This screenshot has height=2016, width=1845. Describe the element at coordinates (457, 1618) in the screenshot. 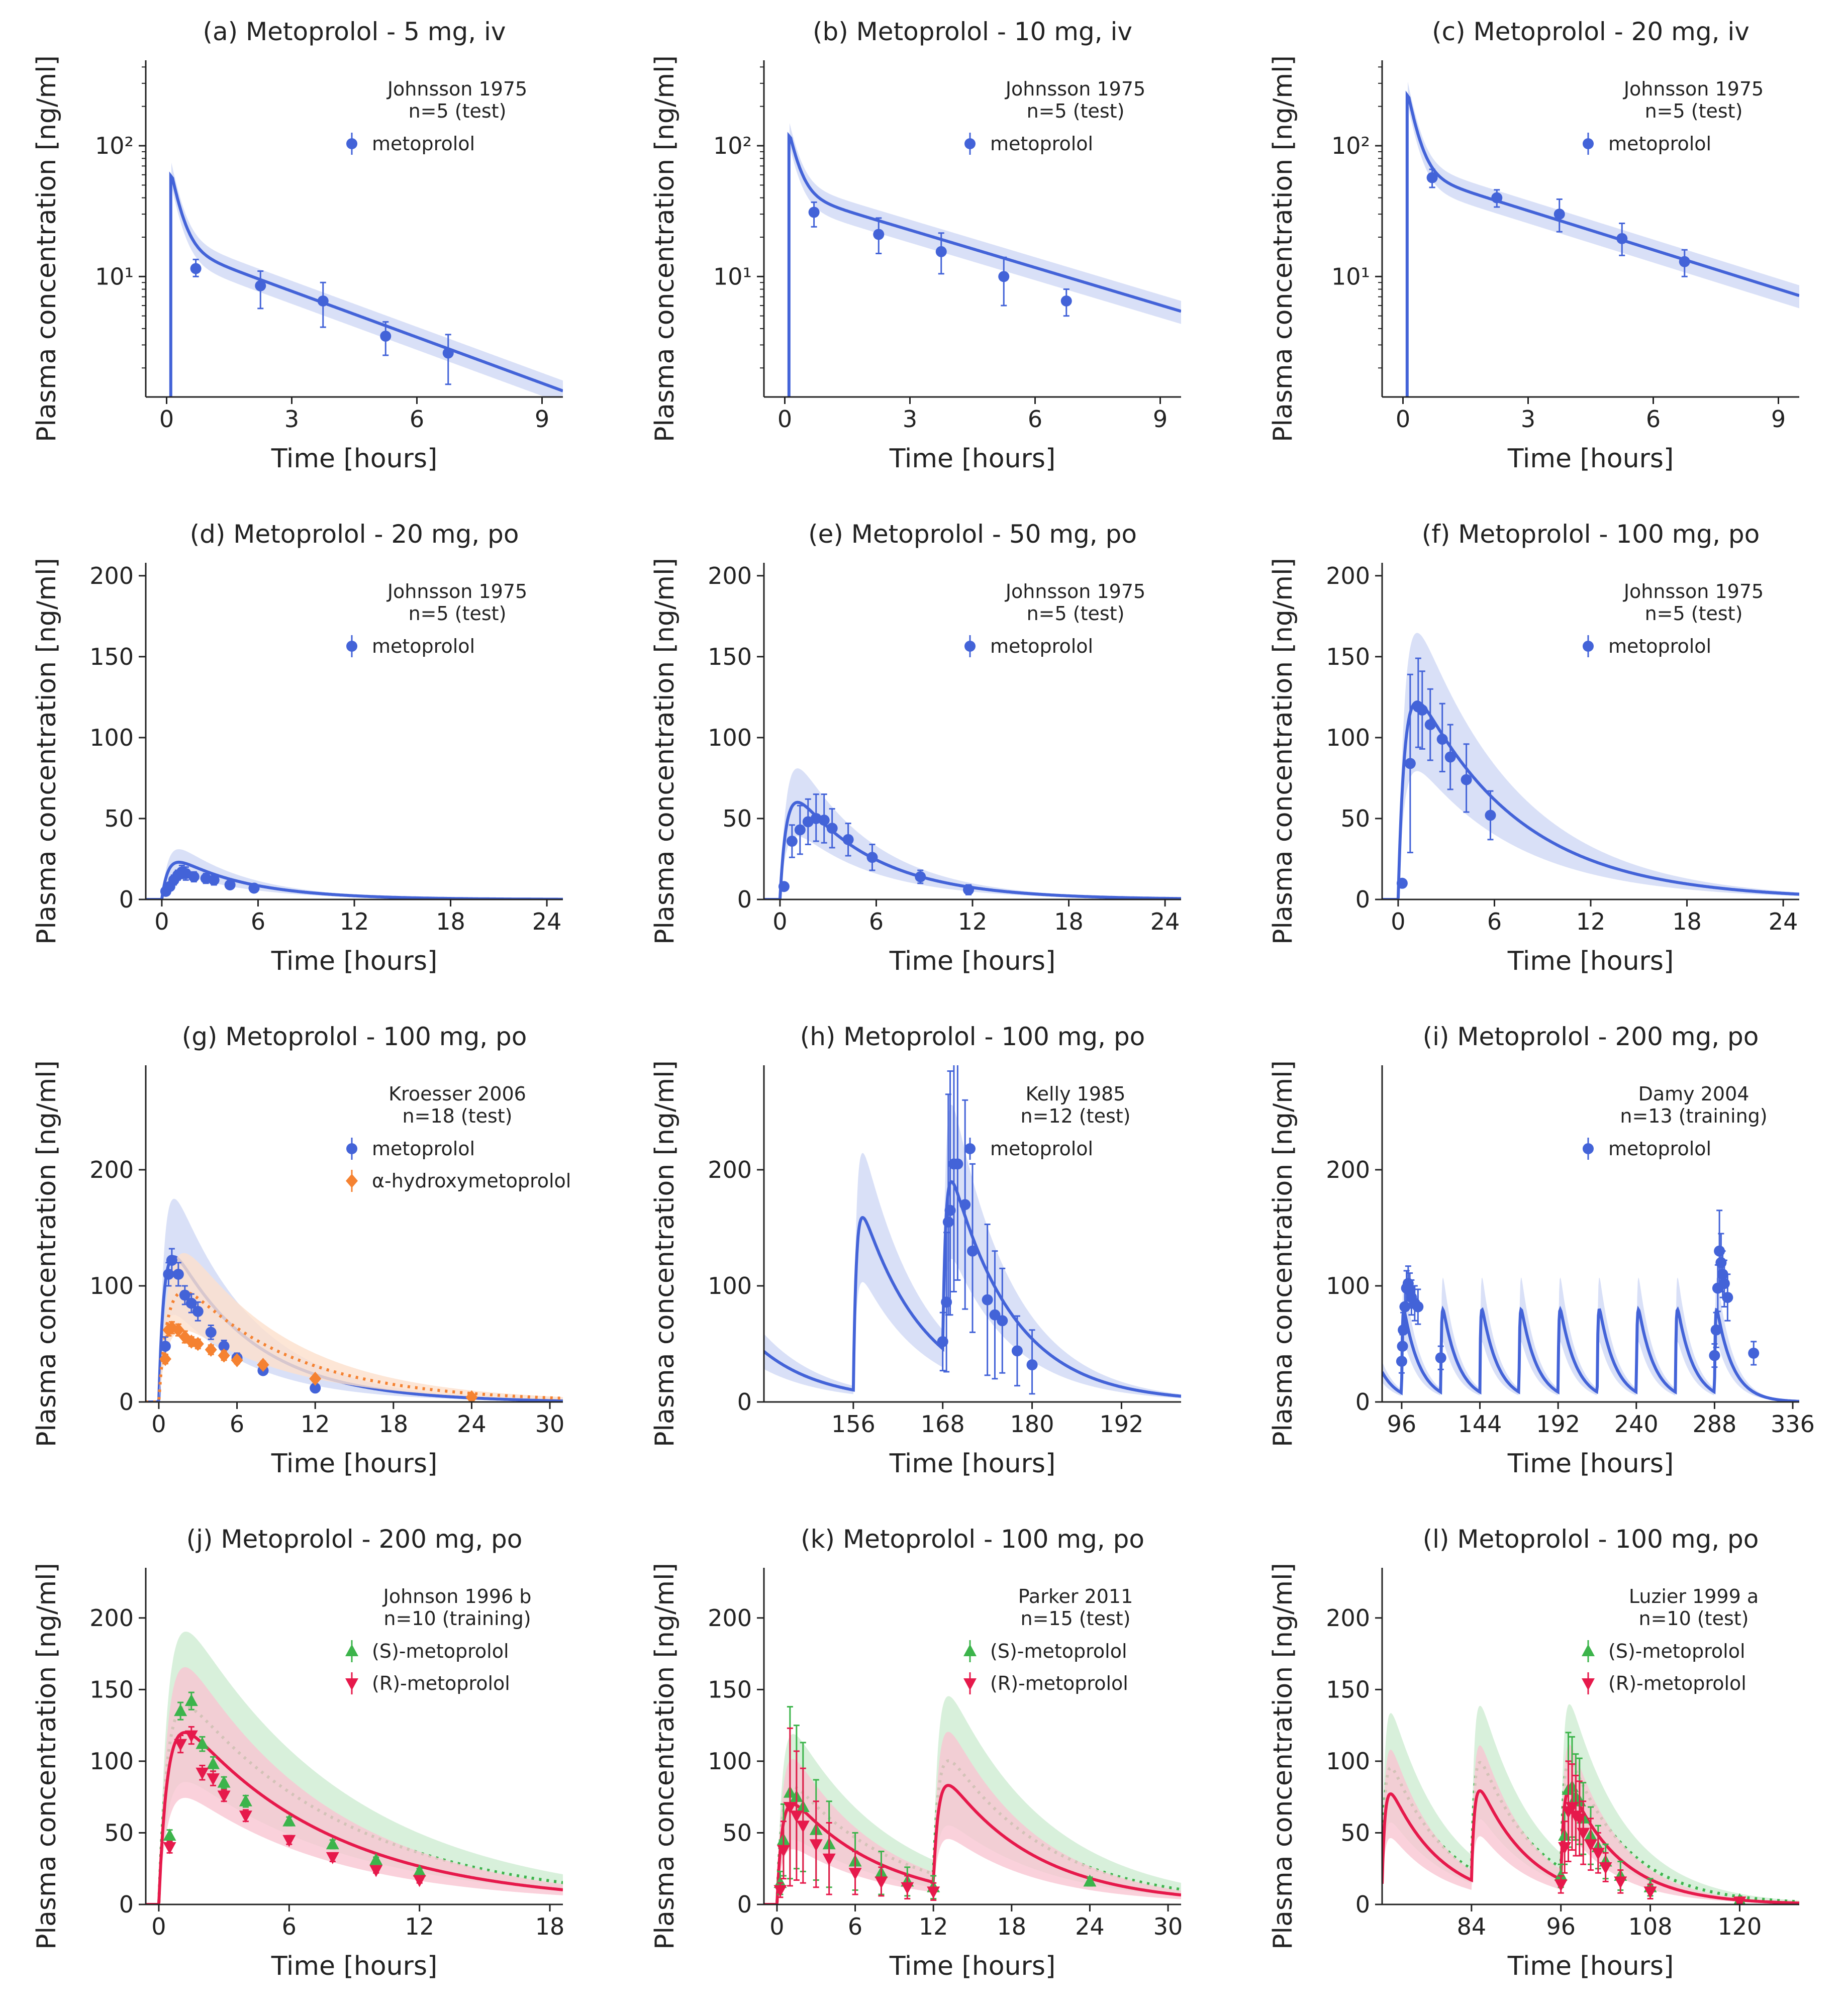

I see `legend-subtitle: n=10 (training)` at that location.